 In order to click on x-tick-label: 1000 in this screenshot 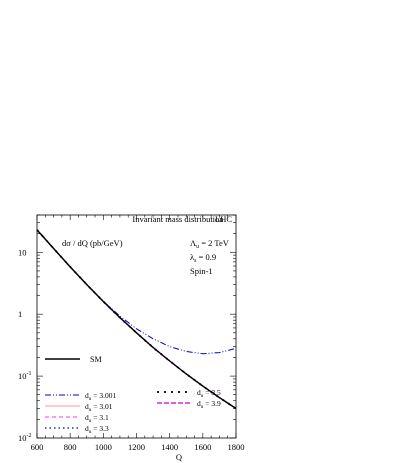, I will do `click(103, 447)`.